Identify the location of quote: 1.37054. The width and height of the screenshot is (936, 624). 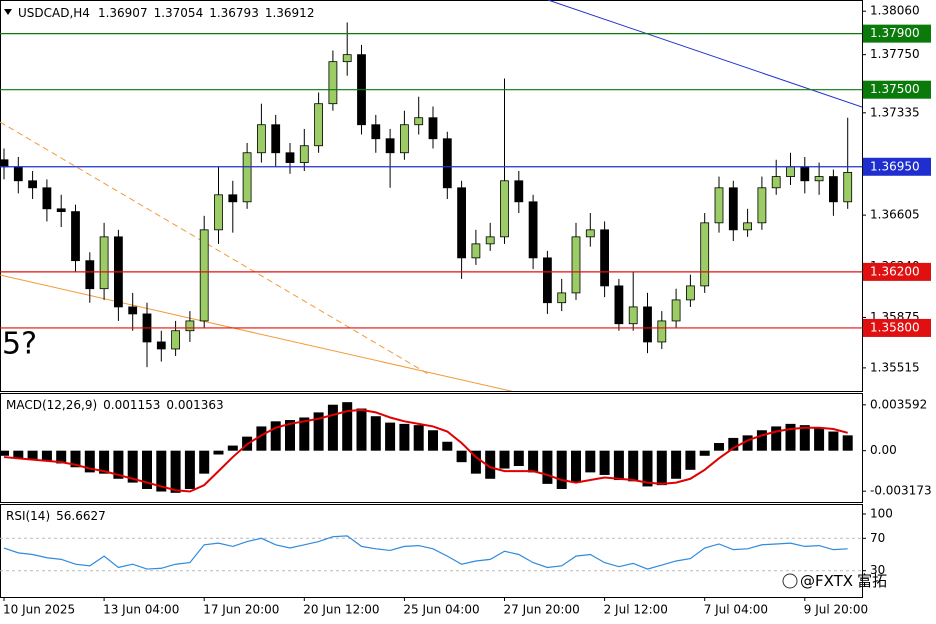
(179, 13).